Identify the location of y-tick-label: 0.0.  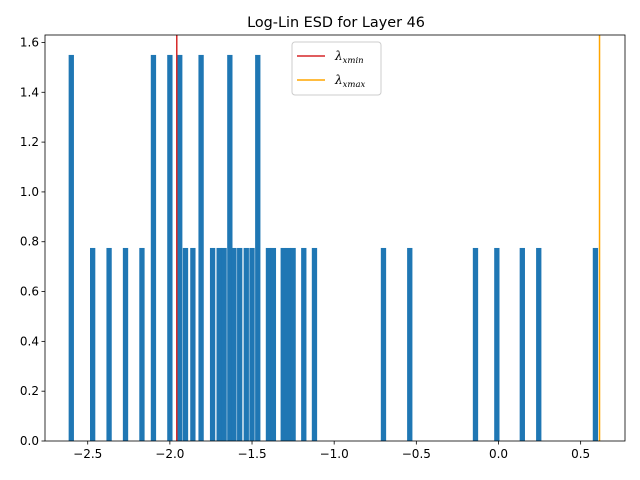
(29, 441).